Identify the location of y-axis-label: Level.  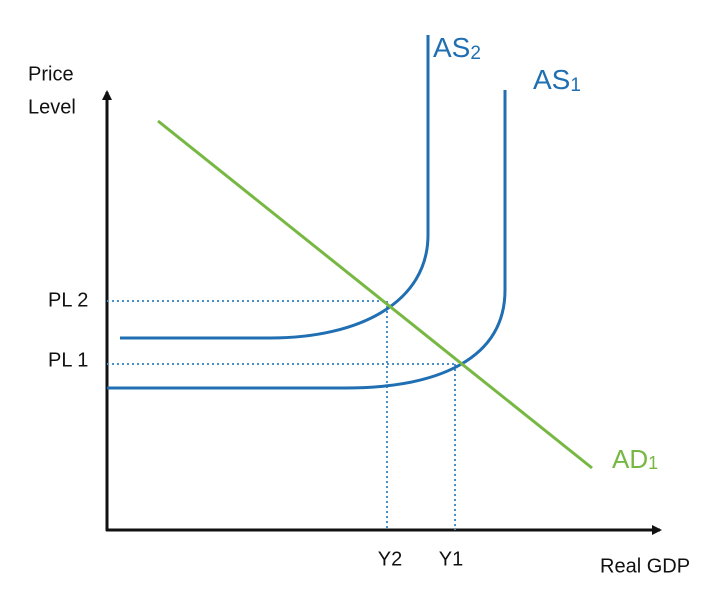
(52, 107).